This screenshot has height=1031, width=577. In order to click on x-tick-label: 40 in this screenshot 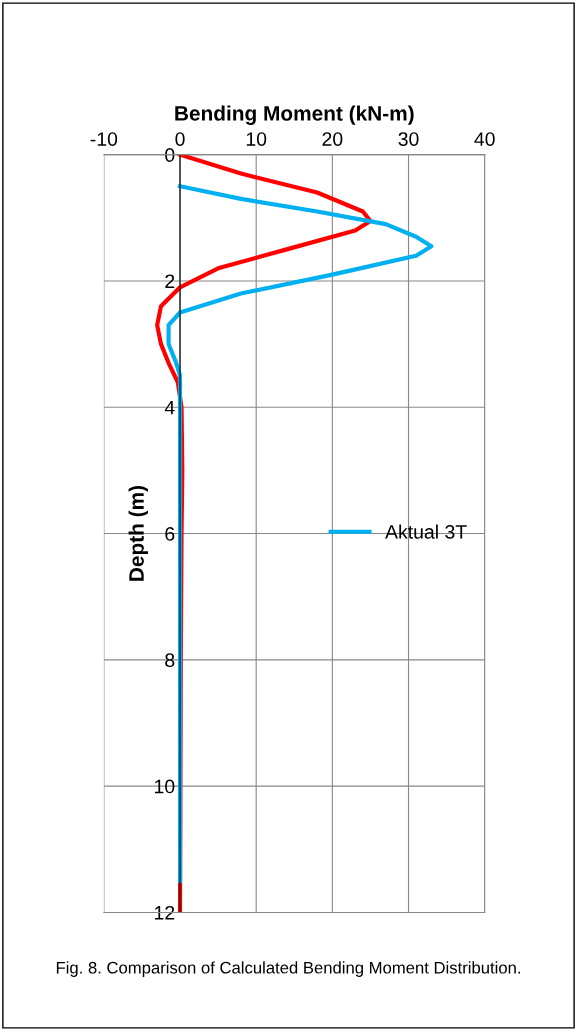, I will do `click(484, 139)`.